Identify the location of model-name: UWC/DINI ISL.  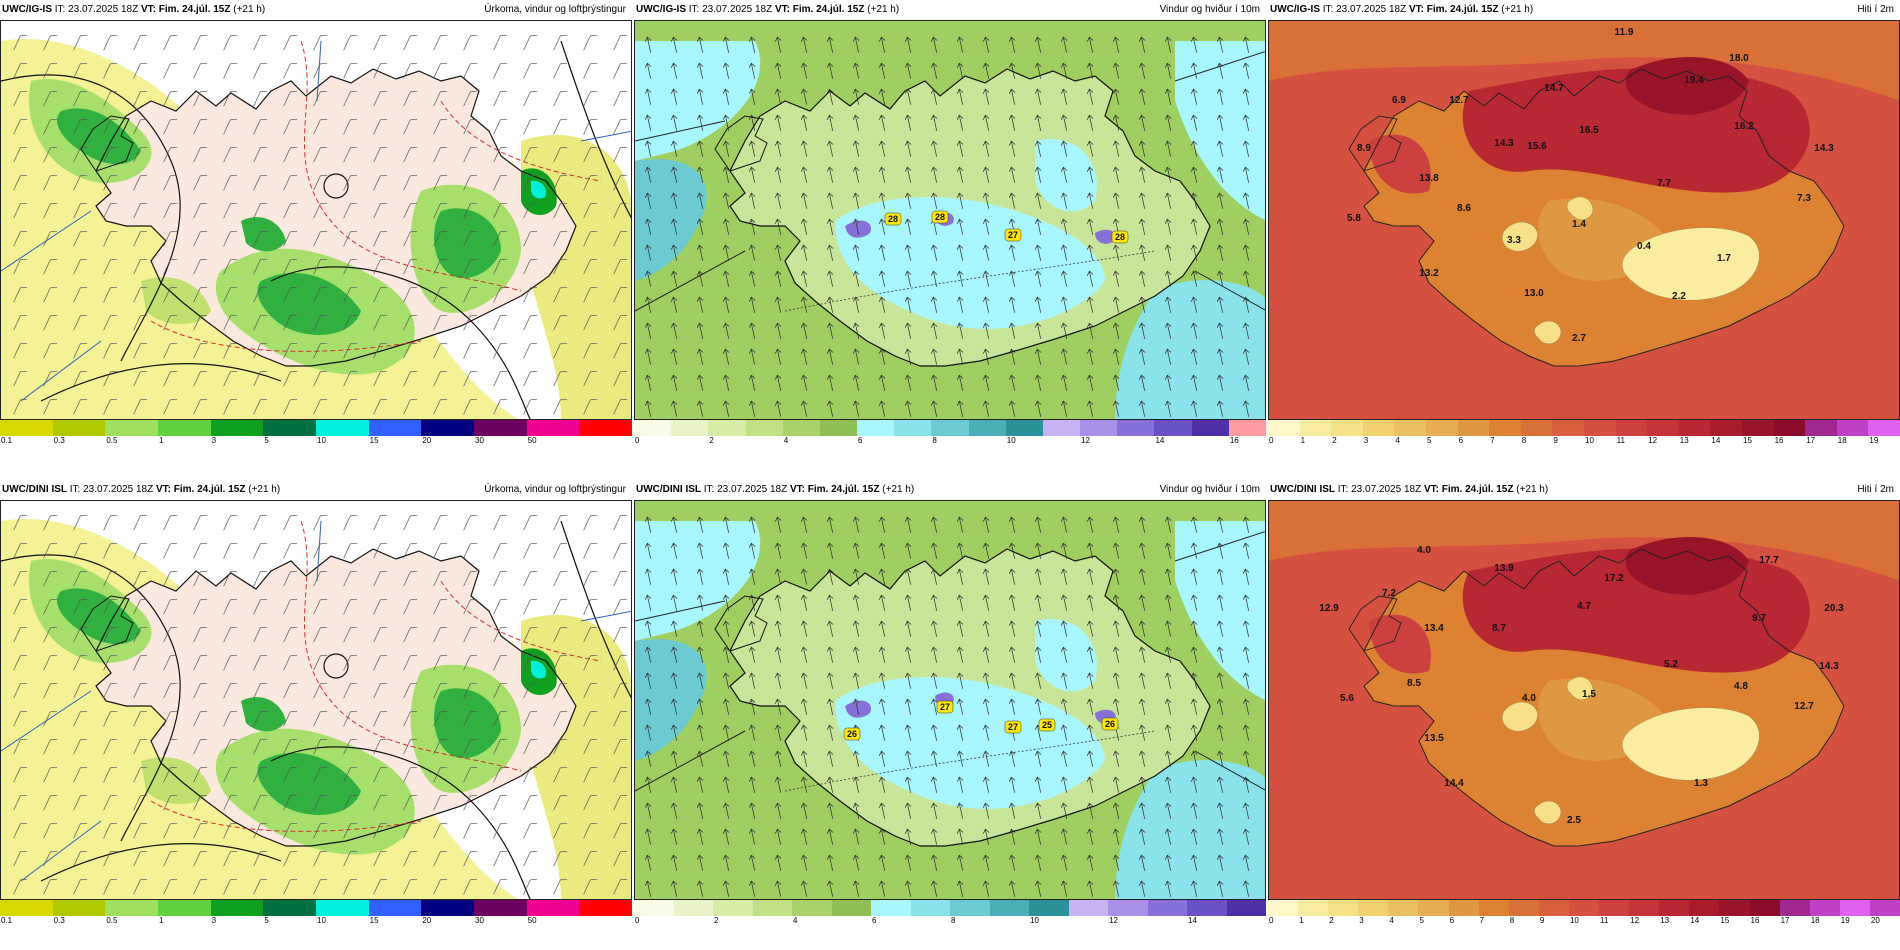
(34, 489).